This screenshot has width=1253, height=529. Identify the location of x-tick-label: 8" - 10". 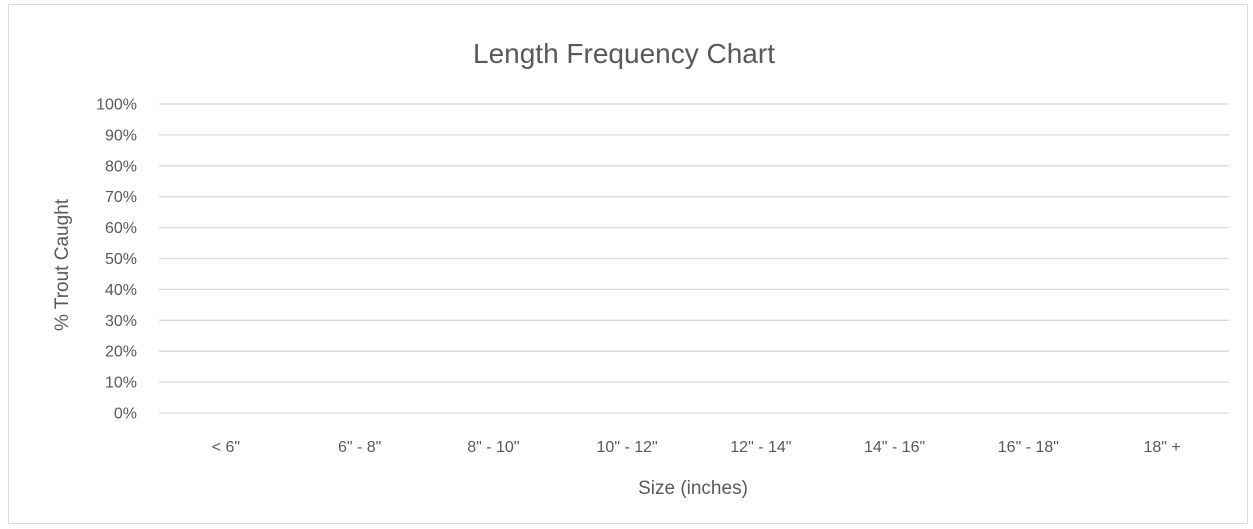
(493, 447).